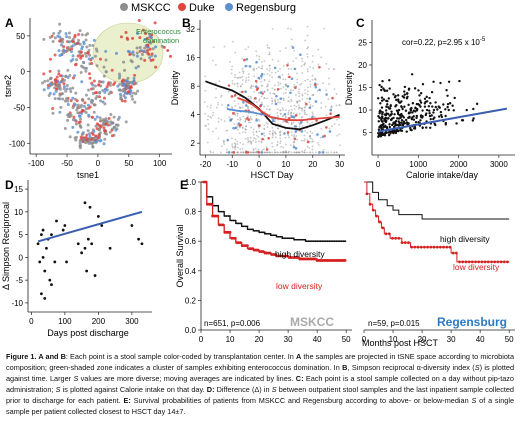 The image size is (520, 429). I want to click on legend-label-regensburg: Regensburg, so click(266, 8).